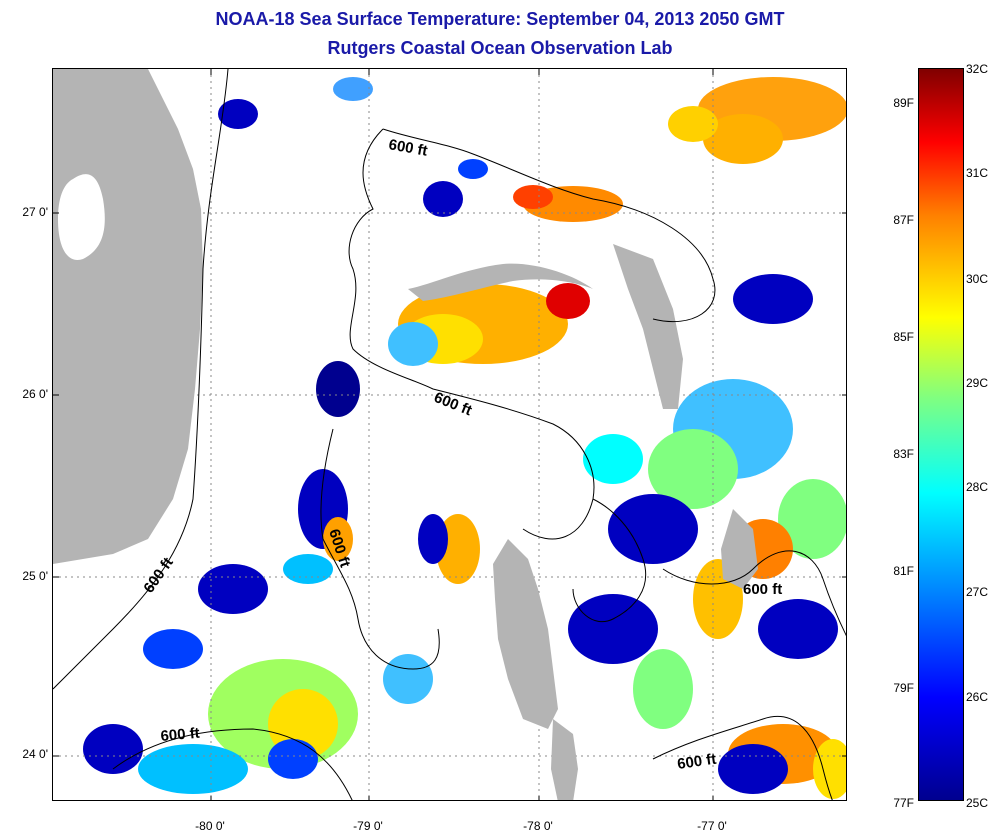 The height and width of the screenshot is (840, 1000). Describe the element at coordinates (81, 217) in the screenshot. I see `lake-okeechobee` at that location.